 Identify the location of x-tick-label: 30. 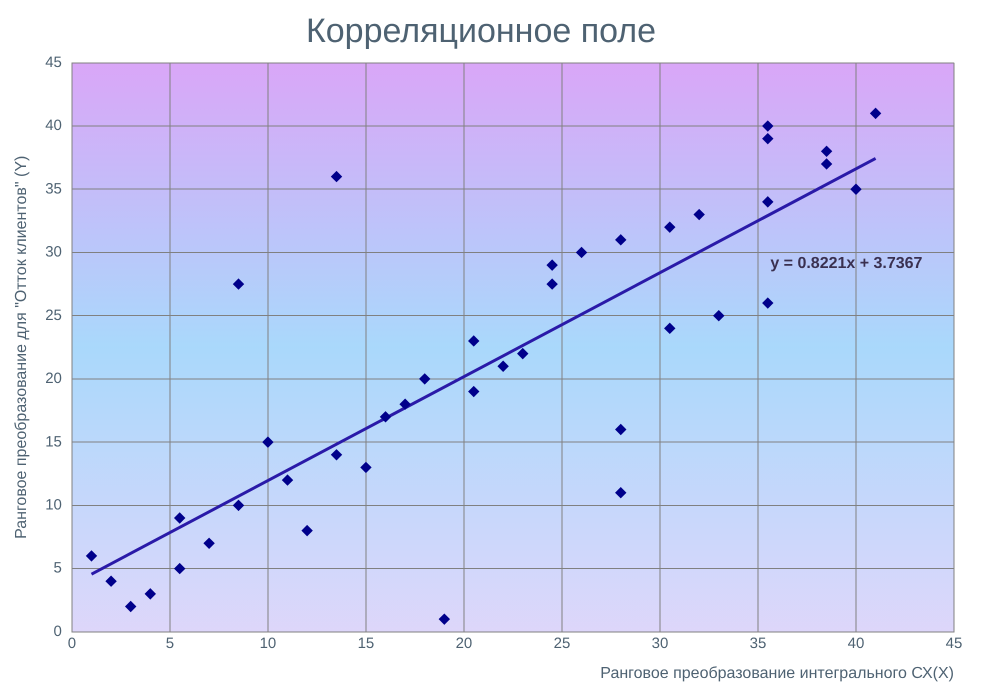
(660, 643).